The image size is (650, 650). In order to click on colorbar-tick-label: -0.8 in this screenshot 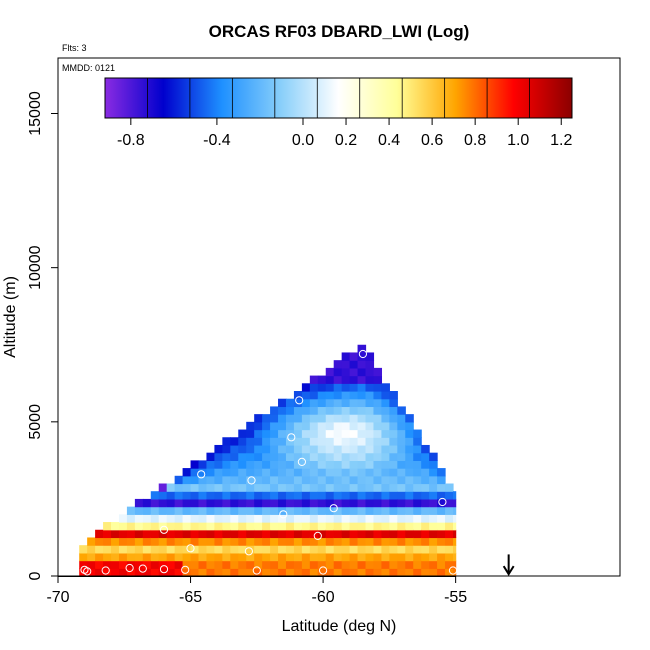, I will do `click(131, 140)`.